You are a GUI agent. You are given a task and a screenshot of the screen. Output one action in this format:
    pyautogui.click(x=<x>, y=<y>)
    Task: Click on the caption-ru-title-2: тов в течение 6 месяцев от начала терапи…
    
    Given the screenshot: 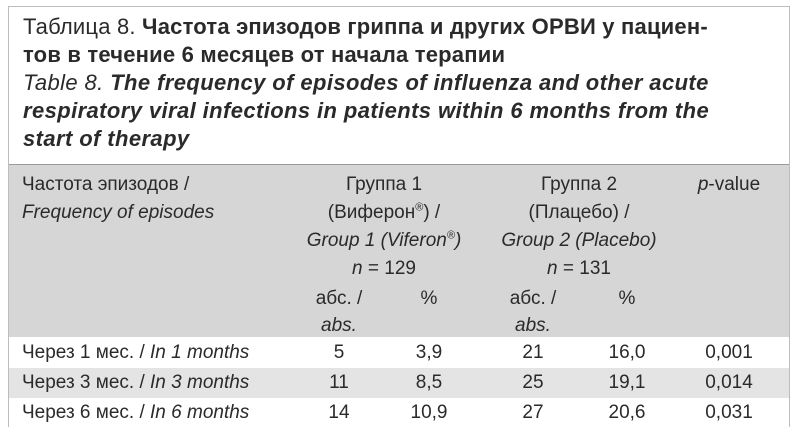 What is the action you would take?
    pyautogui.click(x=264, y=54)
    